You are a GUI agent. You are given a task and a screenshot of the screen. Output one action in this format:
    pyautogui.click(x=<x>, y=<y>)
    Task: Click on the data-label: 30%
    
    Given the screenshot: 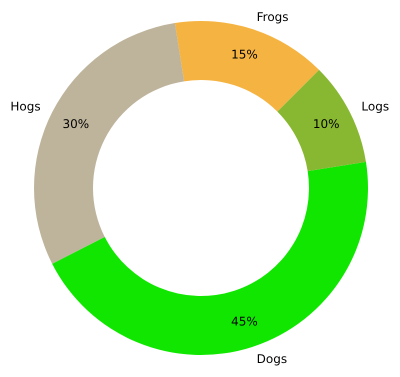 What is the action you would take?
    pyautogui.click(x=76, y=124)
    